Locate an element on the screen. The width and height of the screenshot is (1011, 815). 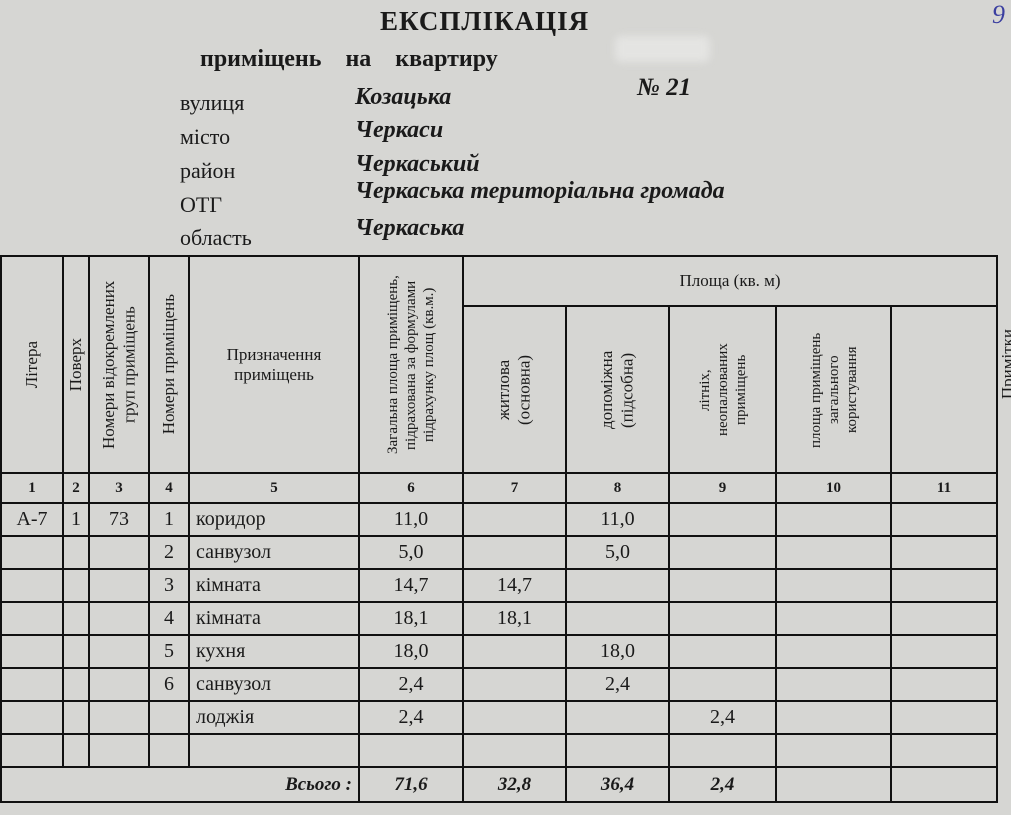
cell-litera: А-7 is located at coordinates (32, 519).